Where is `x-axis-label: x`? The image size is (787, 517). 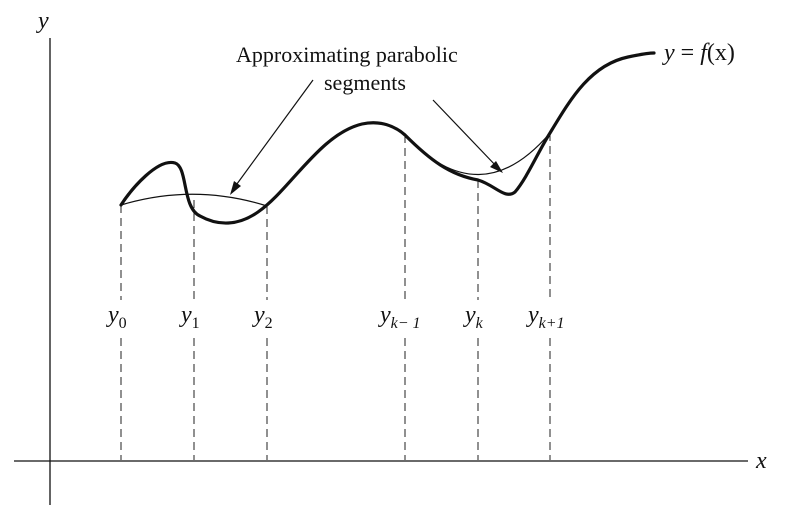
x-axis-label: x is located at coordinates (761, 461).